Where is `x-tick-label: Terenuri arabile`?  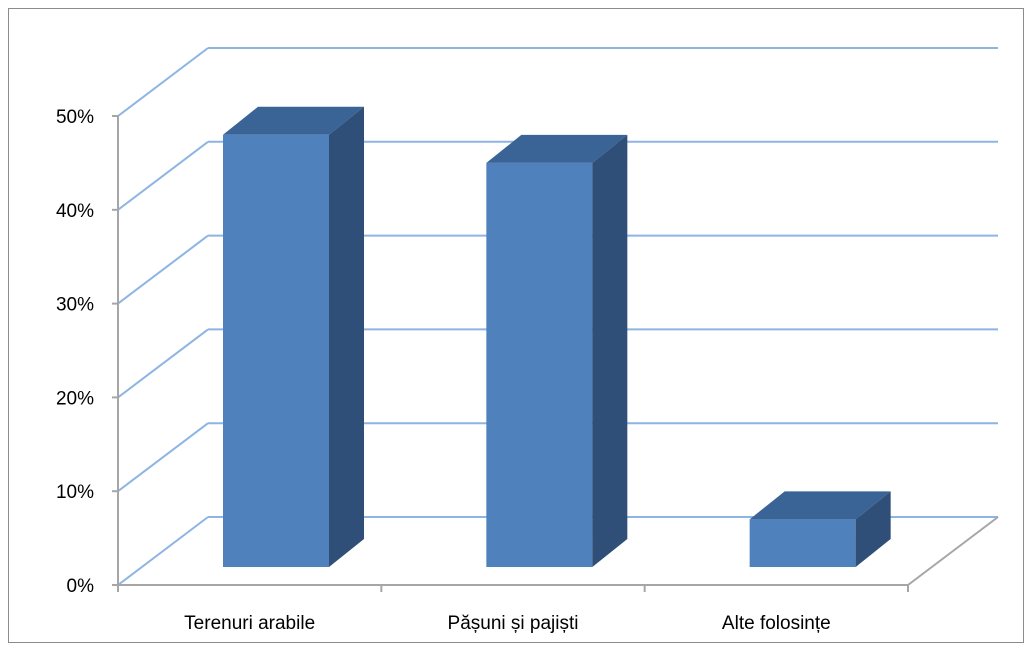 x-tick-label: Terenuri arabile is located at coordinates (249, 623).